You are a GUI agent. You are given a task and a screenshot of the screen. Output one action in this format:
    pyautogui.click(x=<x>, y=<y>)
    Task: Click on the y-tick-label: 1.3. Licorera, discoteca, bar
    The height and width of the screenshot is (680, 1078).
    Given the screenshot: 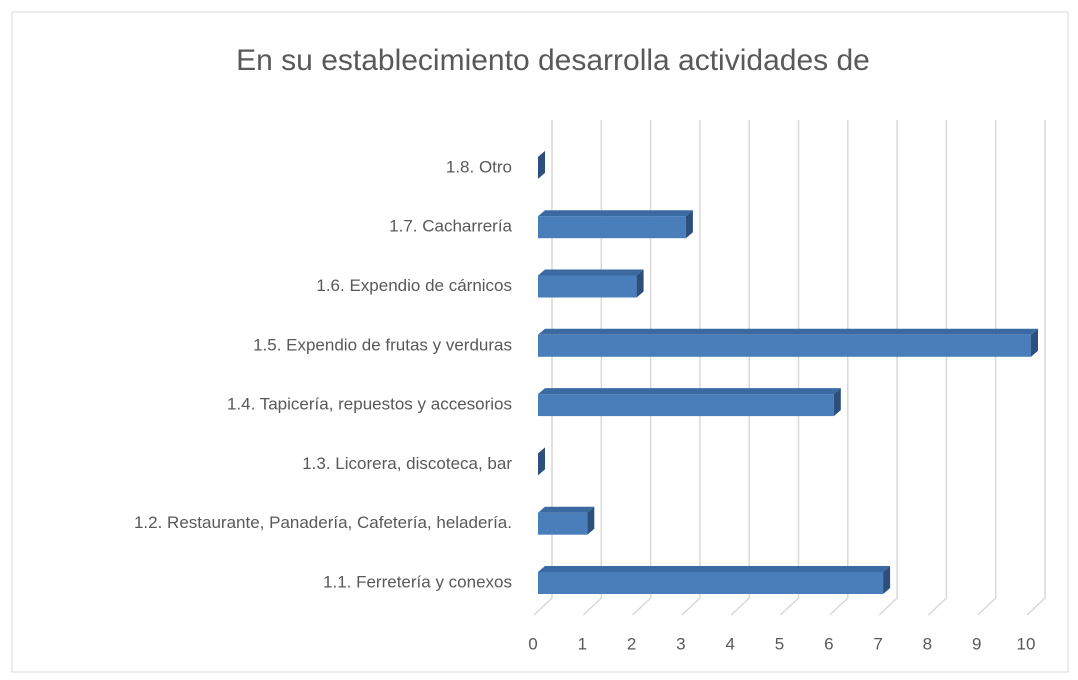 What is the action you would take?
    pyautogui.click(x=407, y=463)
    